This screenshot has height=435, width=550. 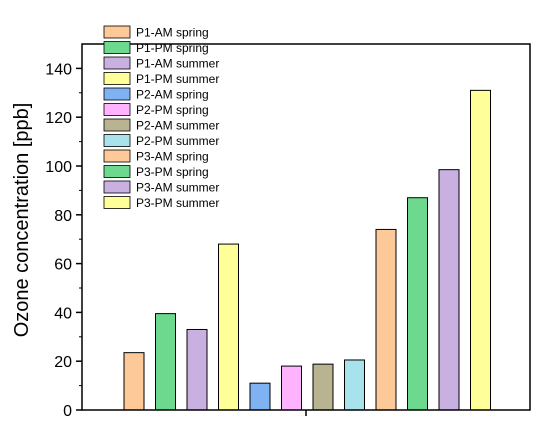 What do you see at coordinates (417, 304) in the screenshot?
I see `bar-p3-pm-spring` at bounding box center [417, 304].